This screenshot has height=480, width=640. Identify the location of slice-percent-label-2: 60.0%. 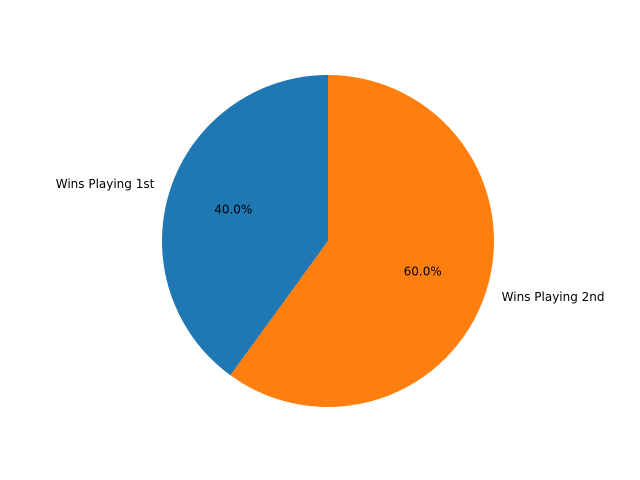
(423, 271).